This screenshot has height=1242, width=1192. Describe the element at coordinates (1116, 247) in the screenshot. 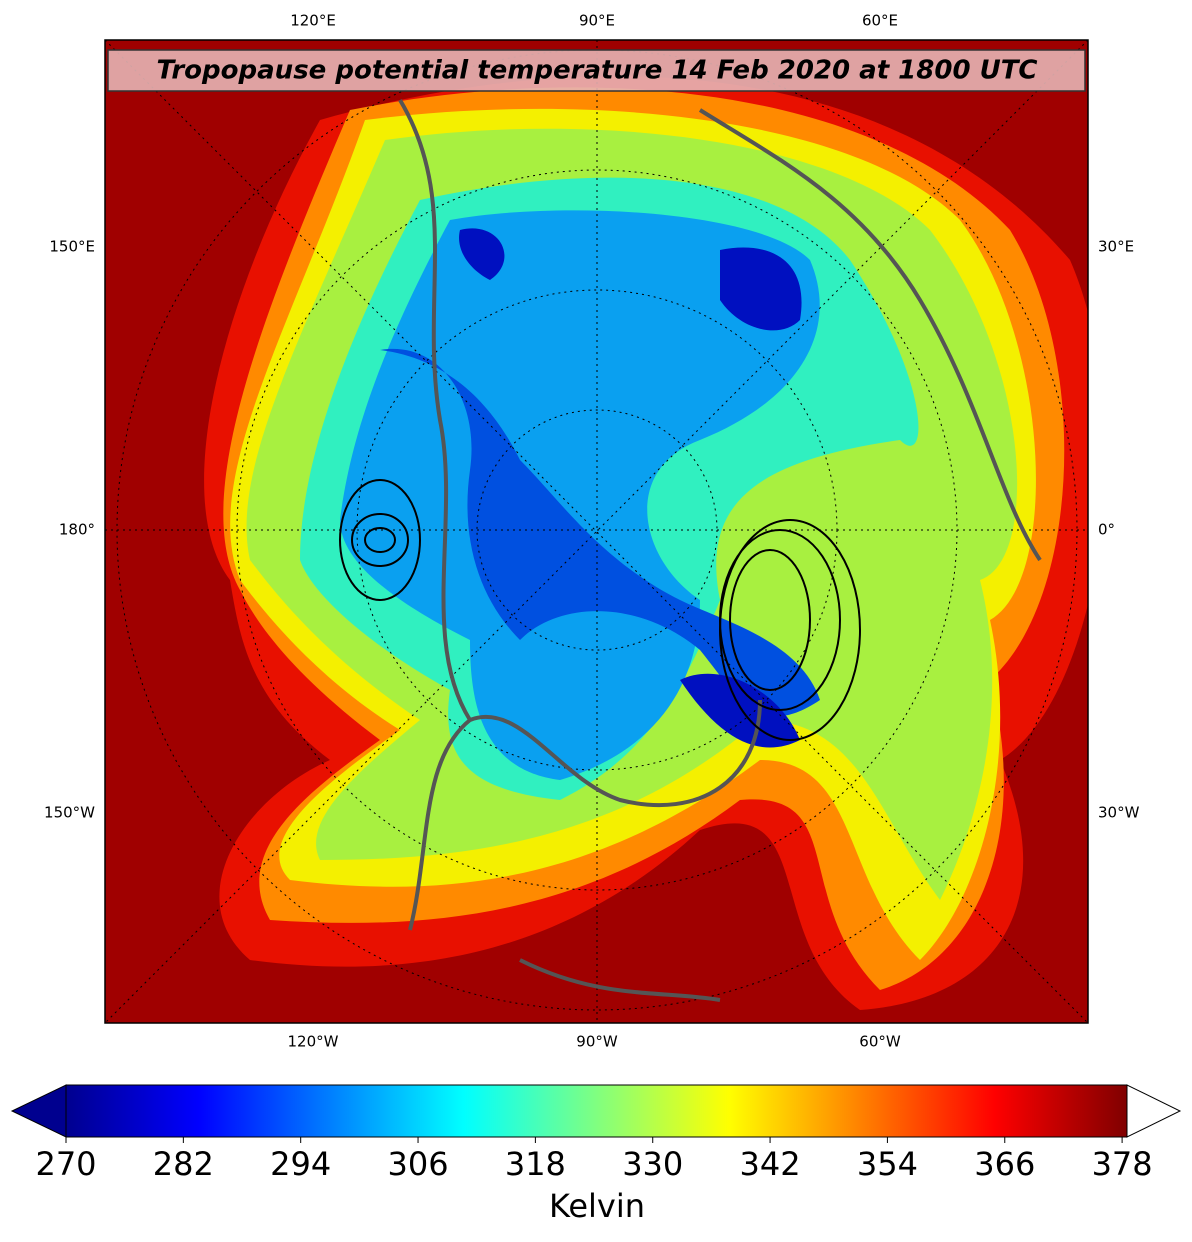

I see `lon-label: 30°E` at that location.